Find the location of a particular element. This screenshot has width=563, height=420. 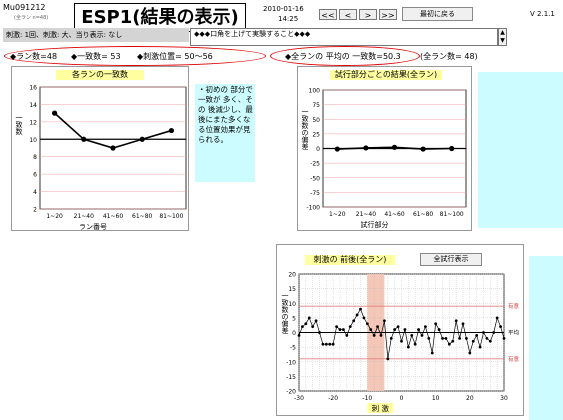

chart-stim-ytick-label: 15 is located at coordinates (292, 289).